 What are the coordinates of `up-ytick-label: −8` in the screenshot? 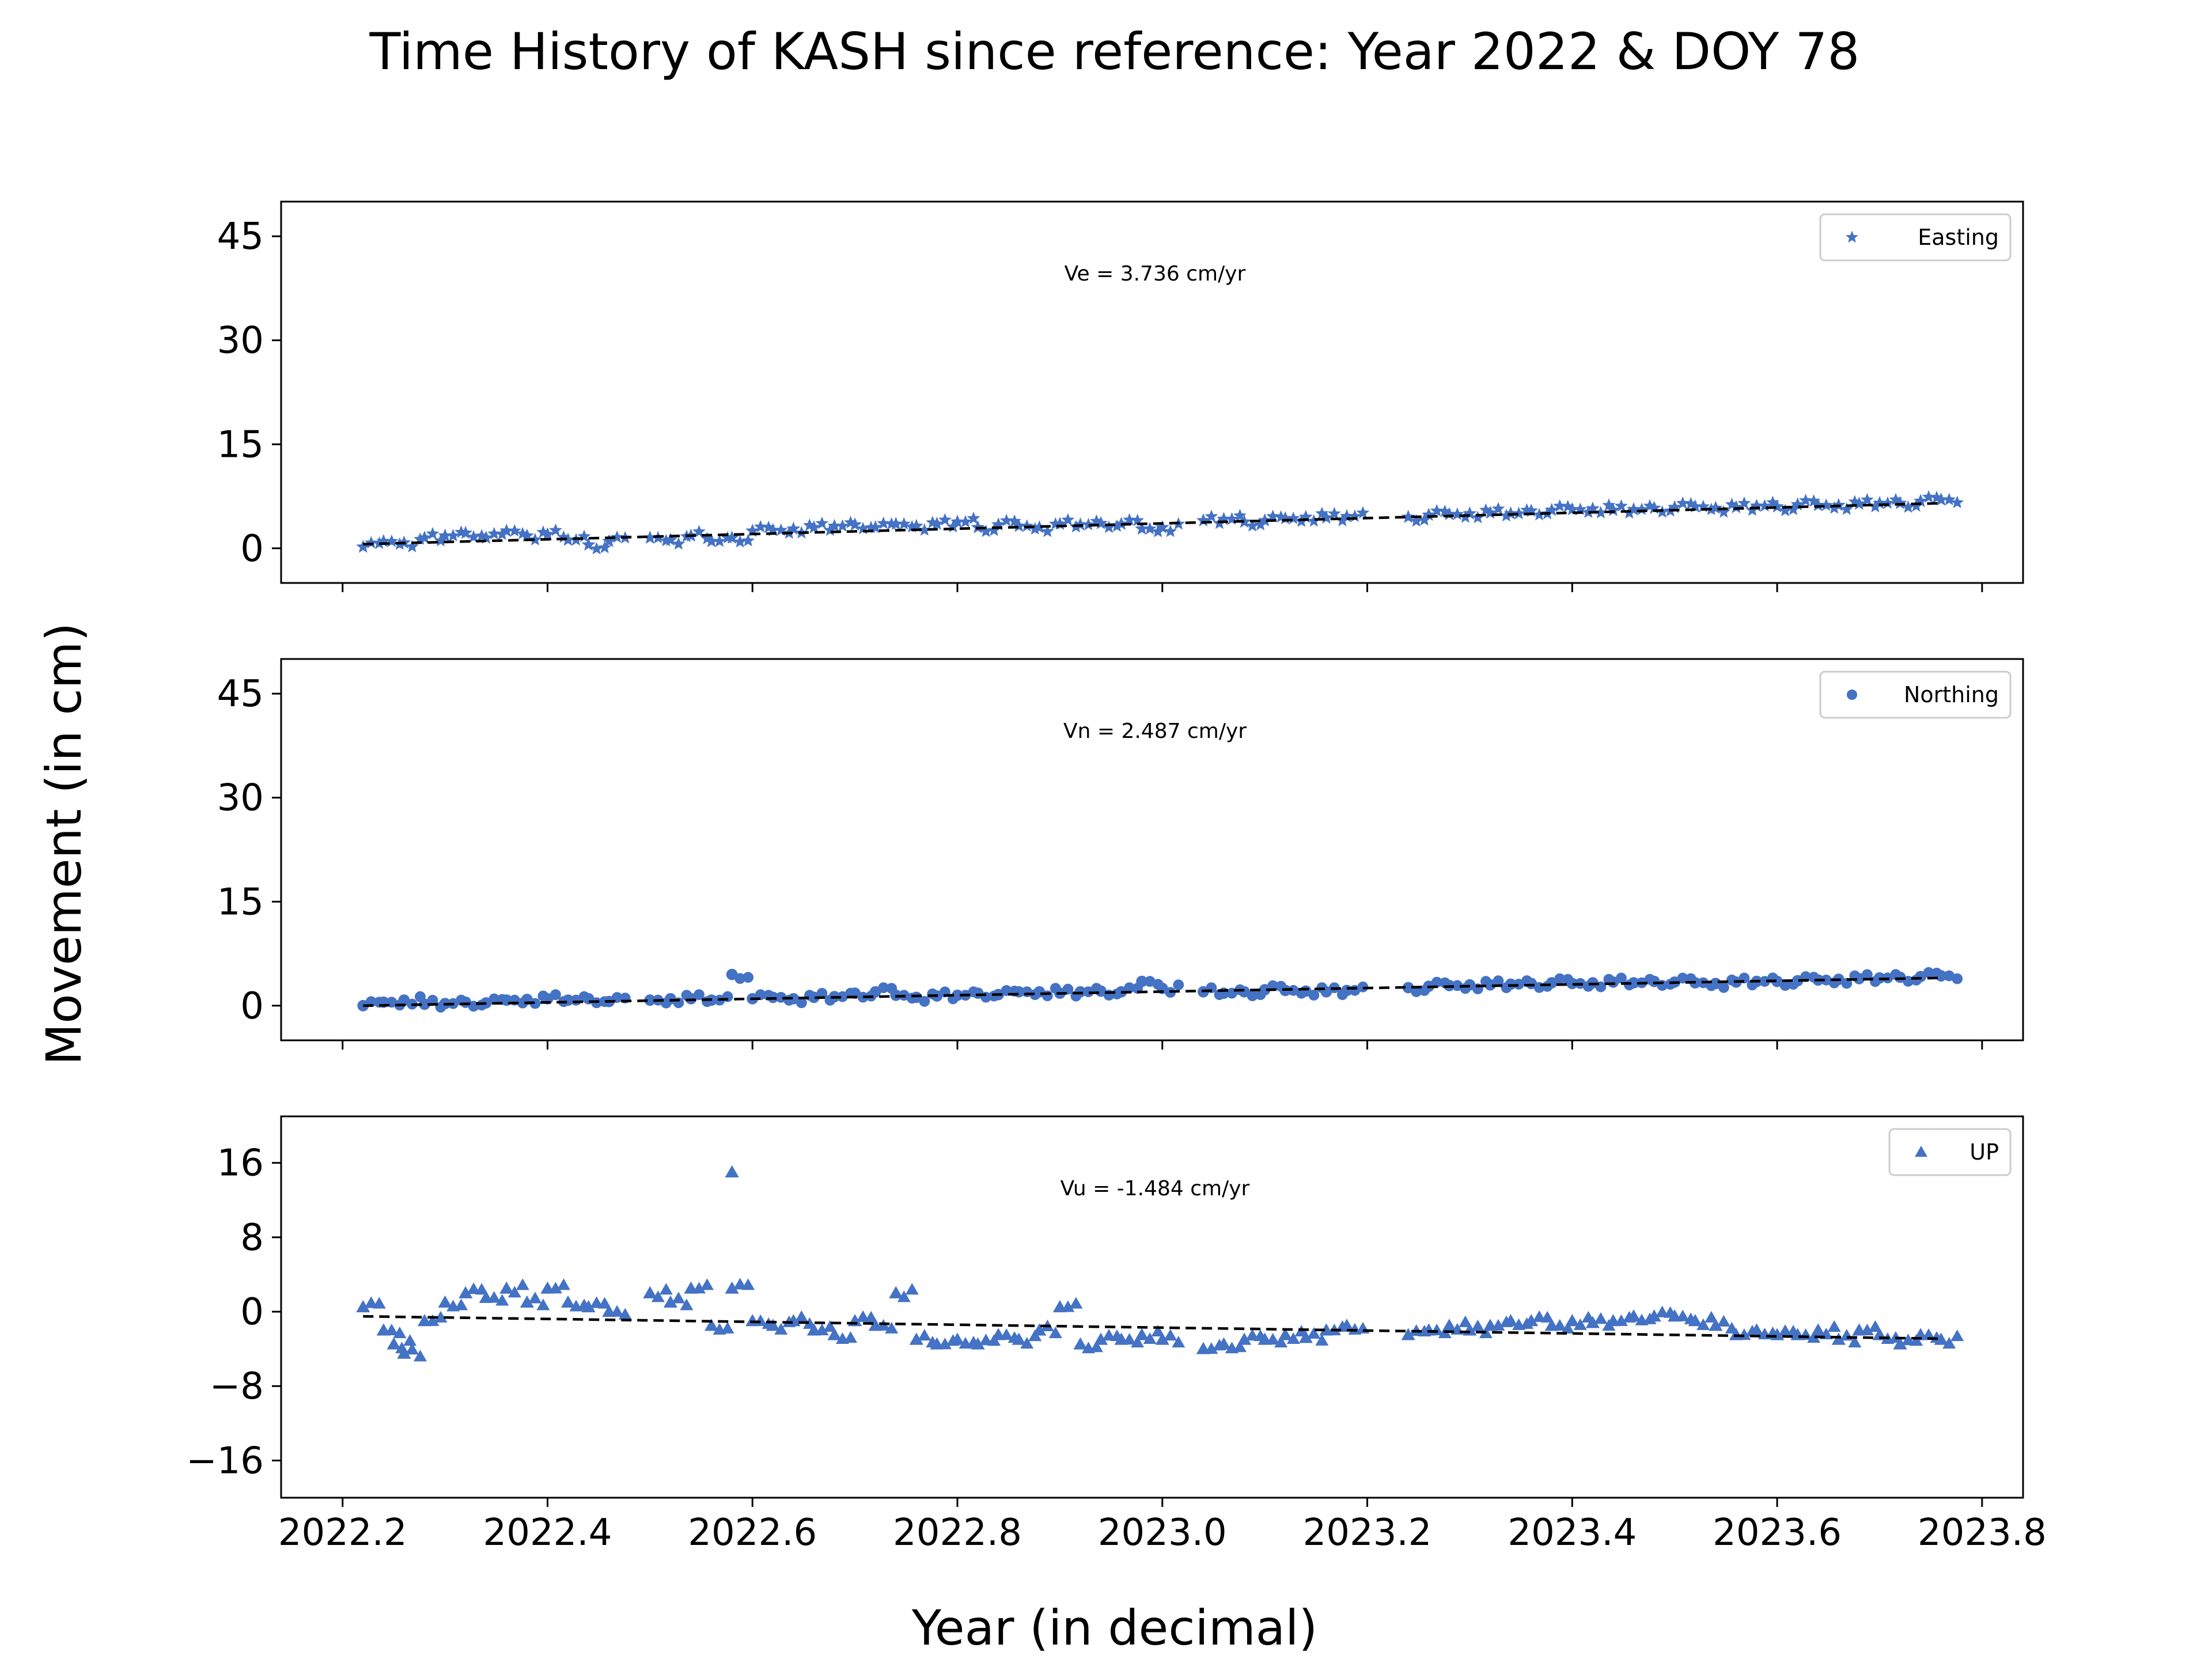 It's located at (237, 1386).